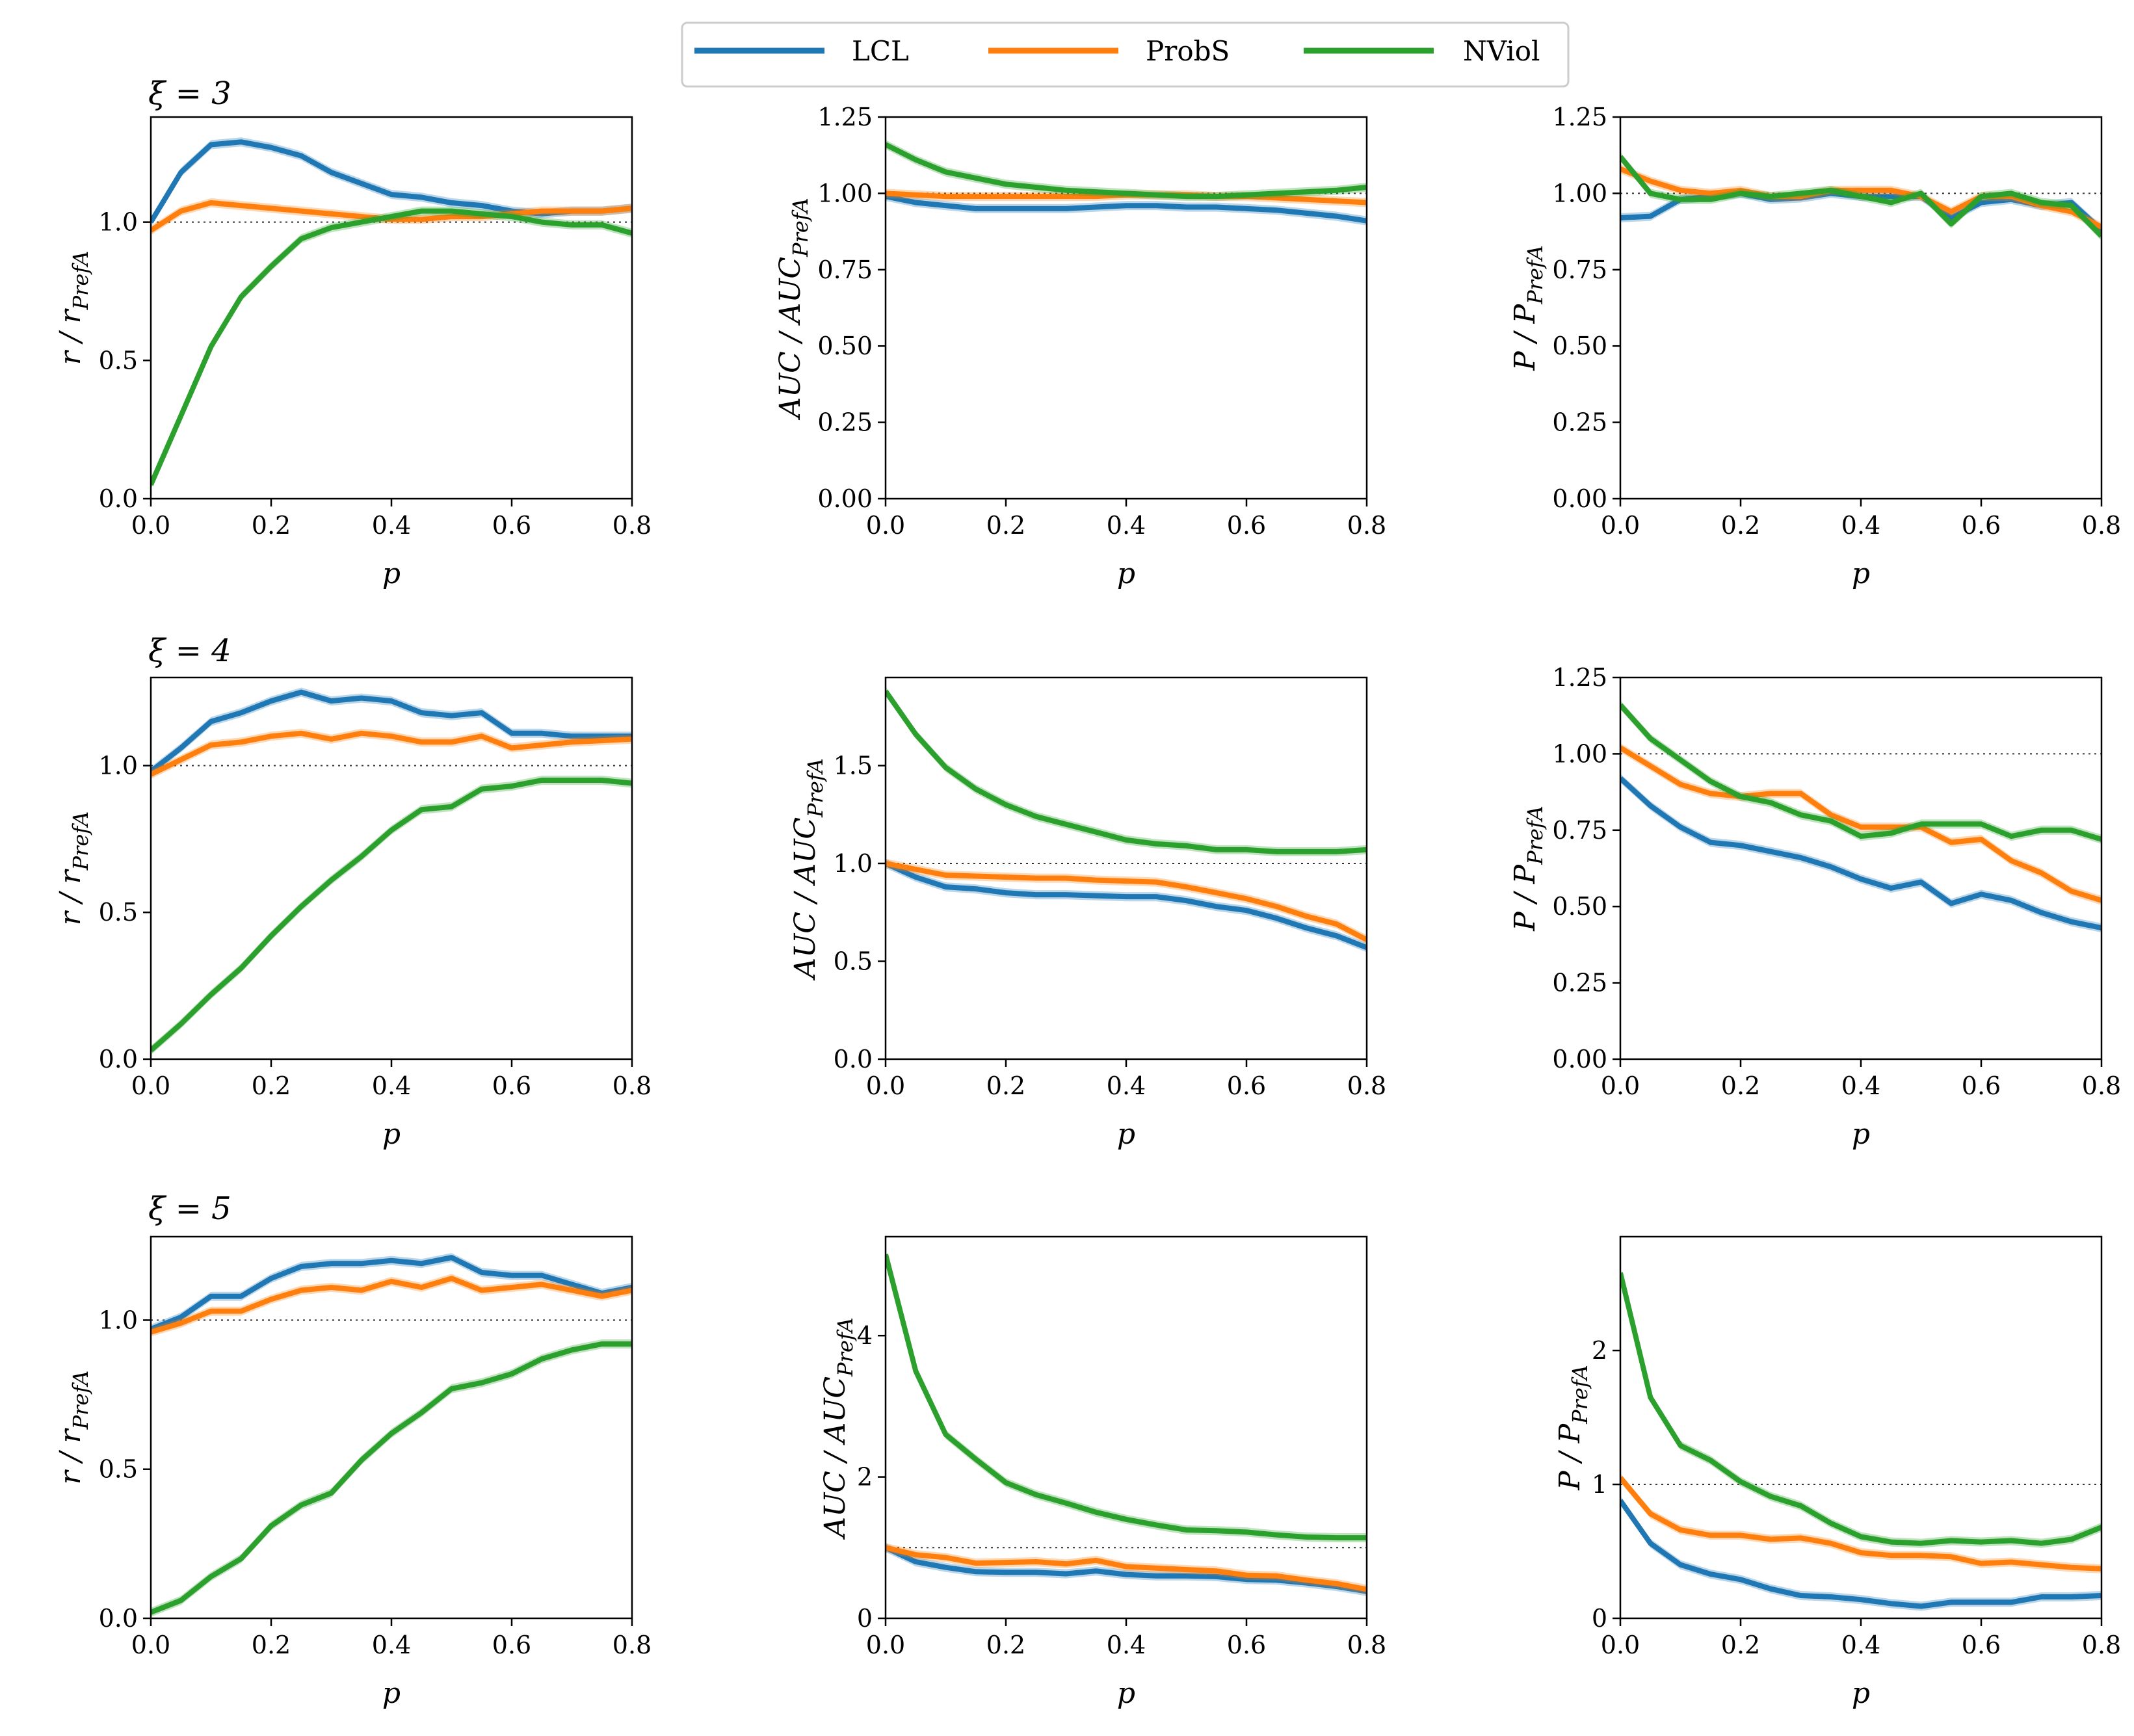 This screenshot has width=2134, height=1736. What do you see at coordinates (1860, 1408) in the screenshot?
I see `panel-3-3-band-nviol` at bounding box center [1860, 1408].